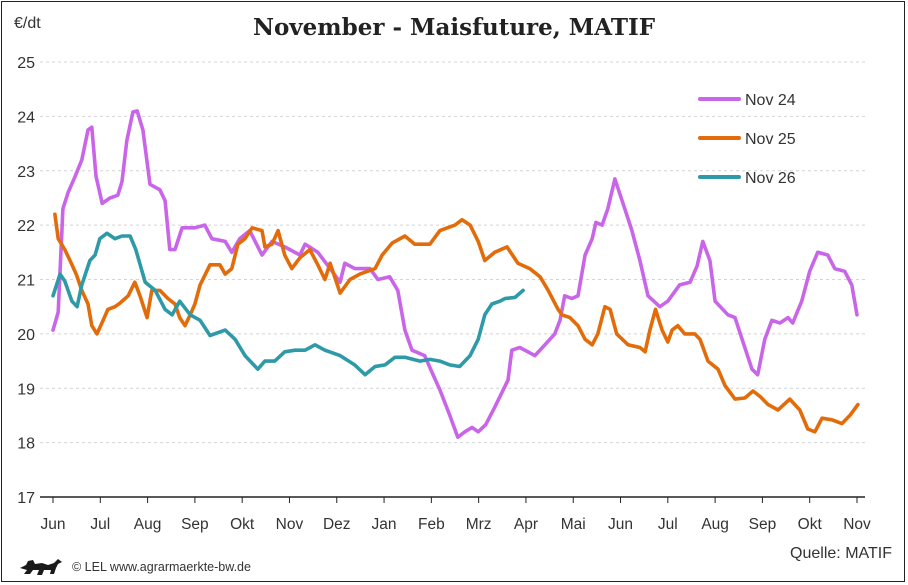 This screenshot has width=908, height=585. What do you see at coordinates (454, 27) in the screenshot?
I see `chart-title: November - Maisfuture, MATIF` at bounding box center [454, 27].